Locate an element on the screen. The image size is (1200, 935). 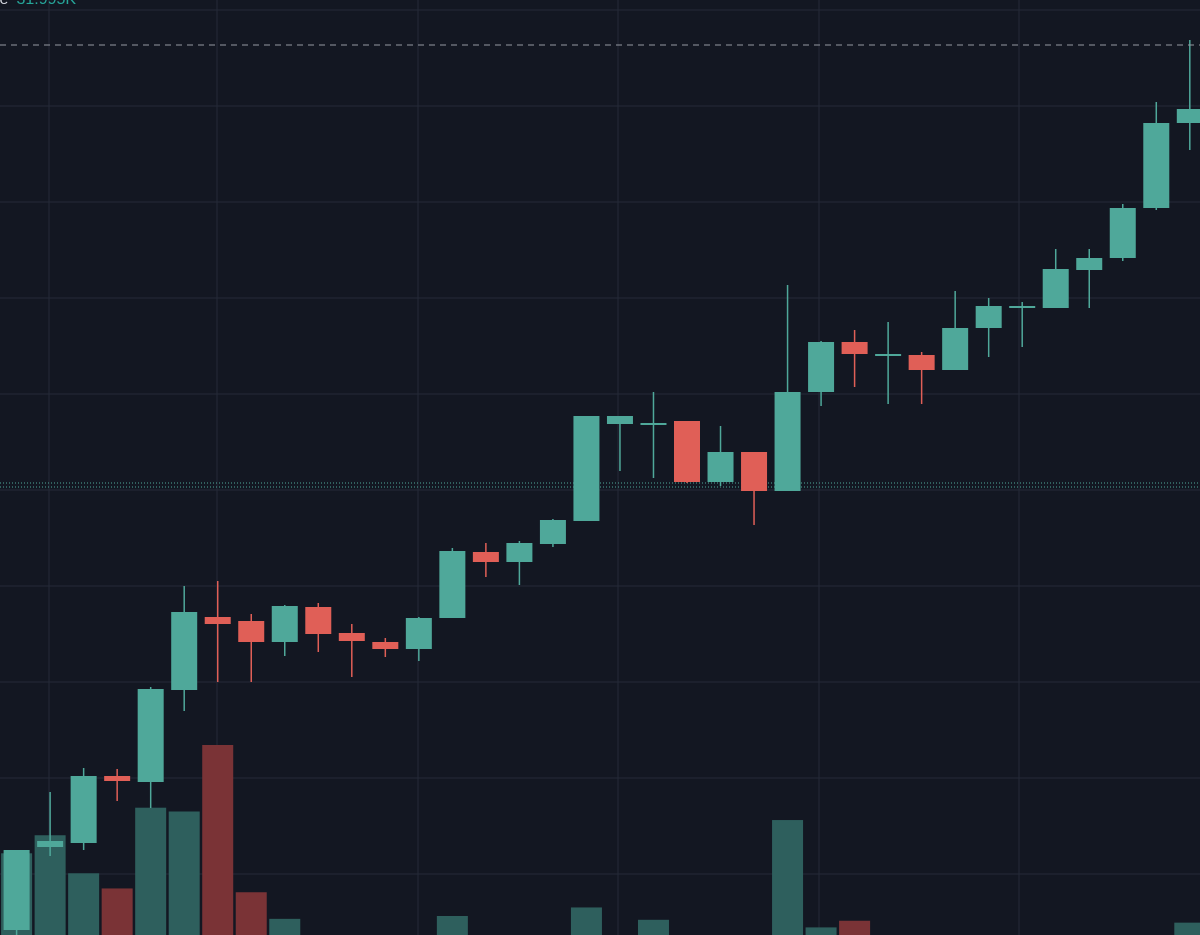
legend-value: 31.995K is located at coordinates (46, 4).